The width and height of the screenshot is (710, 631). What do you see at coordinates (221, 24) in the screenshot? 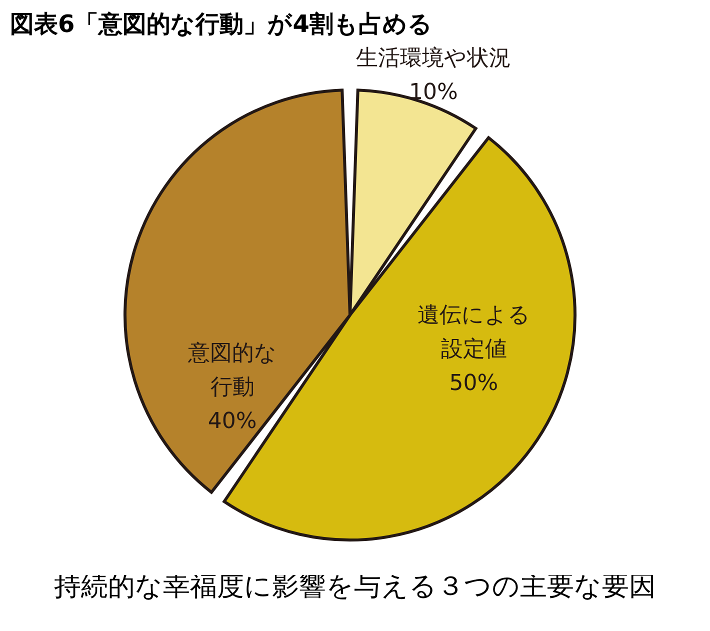
I see `chart-title: 図表6「意図的な行動」が4割も占める` at bounding box center [221, 24].